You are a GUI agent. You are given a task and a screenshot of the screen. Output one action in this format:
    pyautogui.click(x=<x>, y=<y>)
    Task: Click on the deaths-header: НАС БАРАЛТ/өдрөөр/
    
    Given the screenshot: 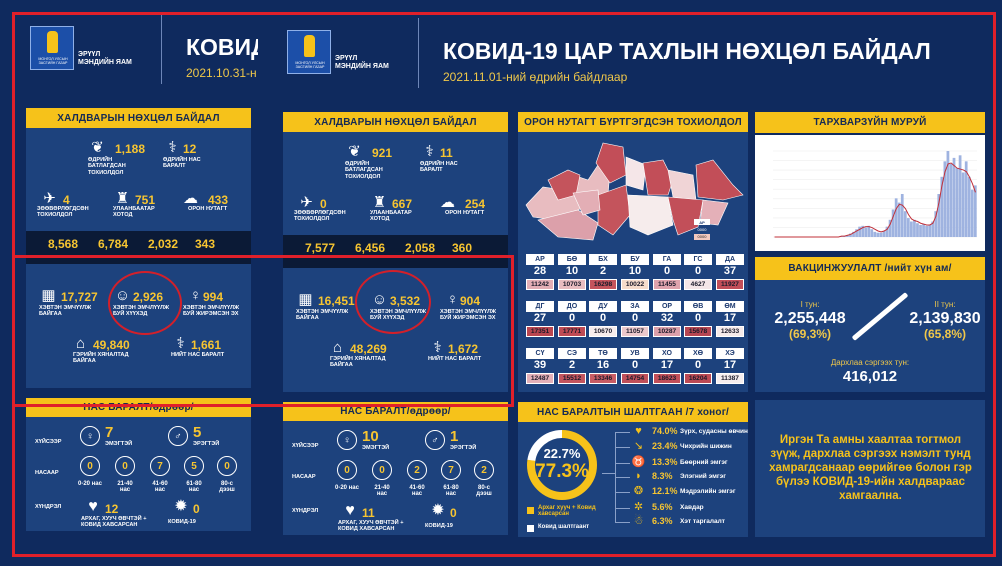 What is the action you would take?
    pyautogui.click(x=138, y=407)
    